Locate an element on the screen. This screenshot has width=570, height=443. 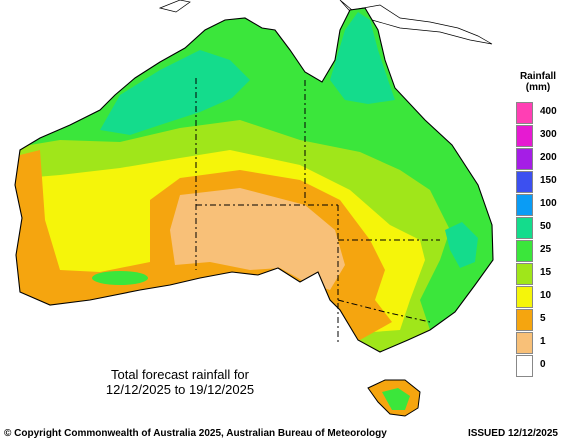
legend-label: 15 is located at coordinates (546, 272).